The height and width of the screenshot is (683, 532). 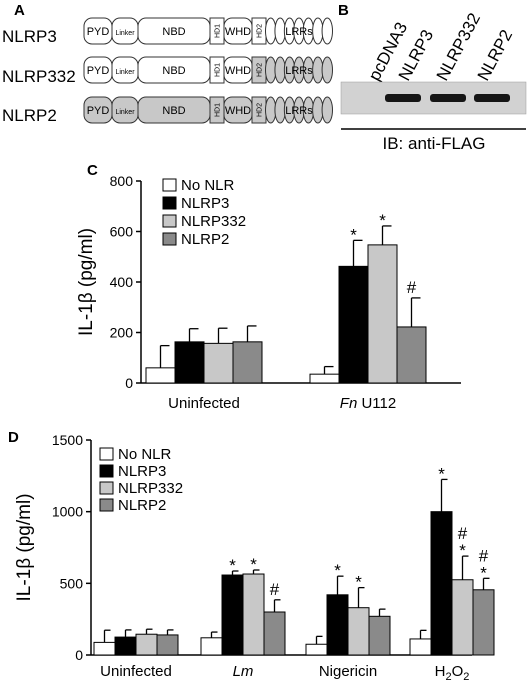 I want to click on y-tick-label: 200, so click(x=122, y=333).